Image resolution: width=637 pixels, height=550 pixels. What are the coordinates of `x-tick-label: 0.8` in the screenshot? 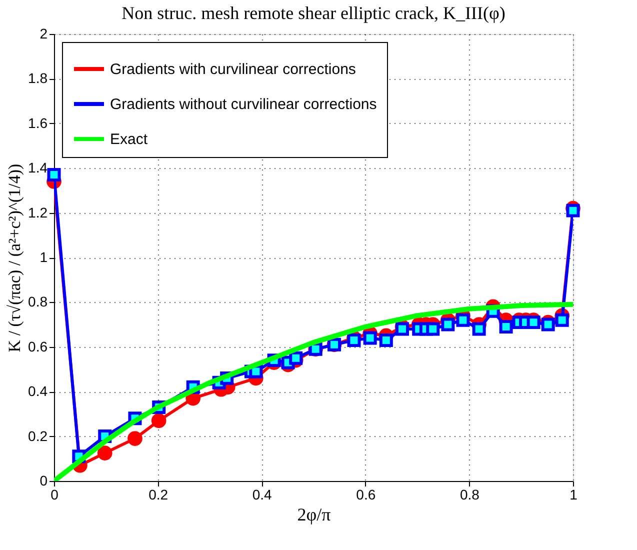 It's located at (470, 494).